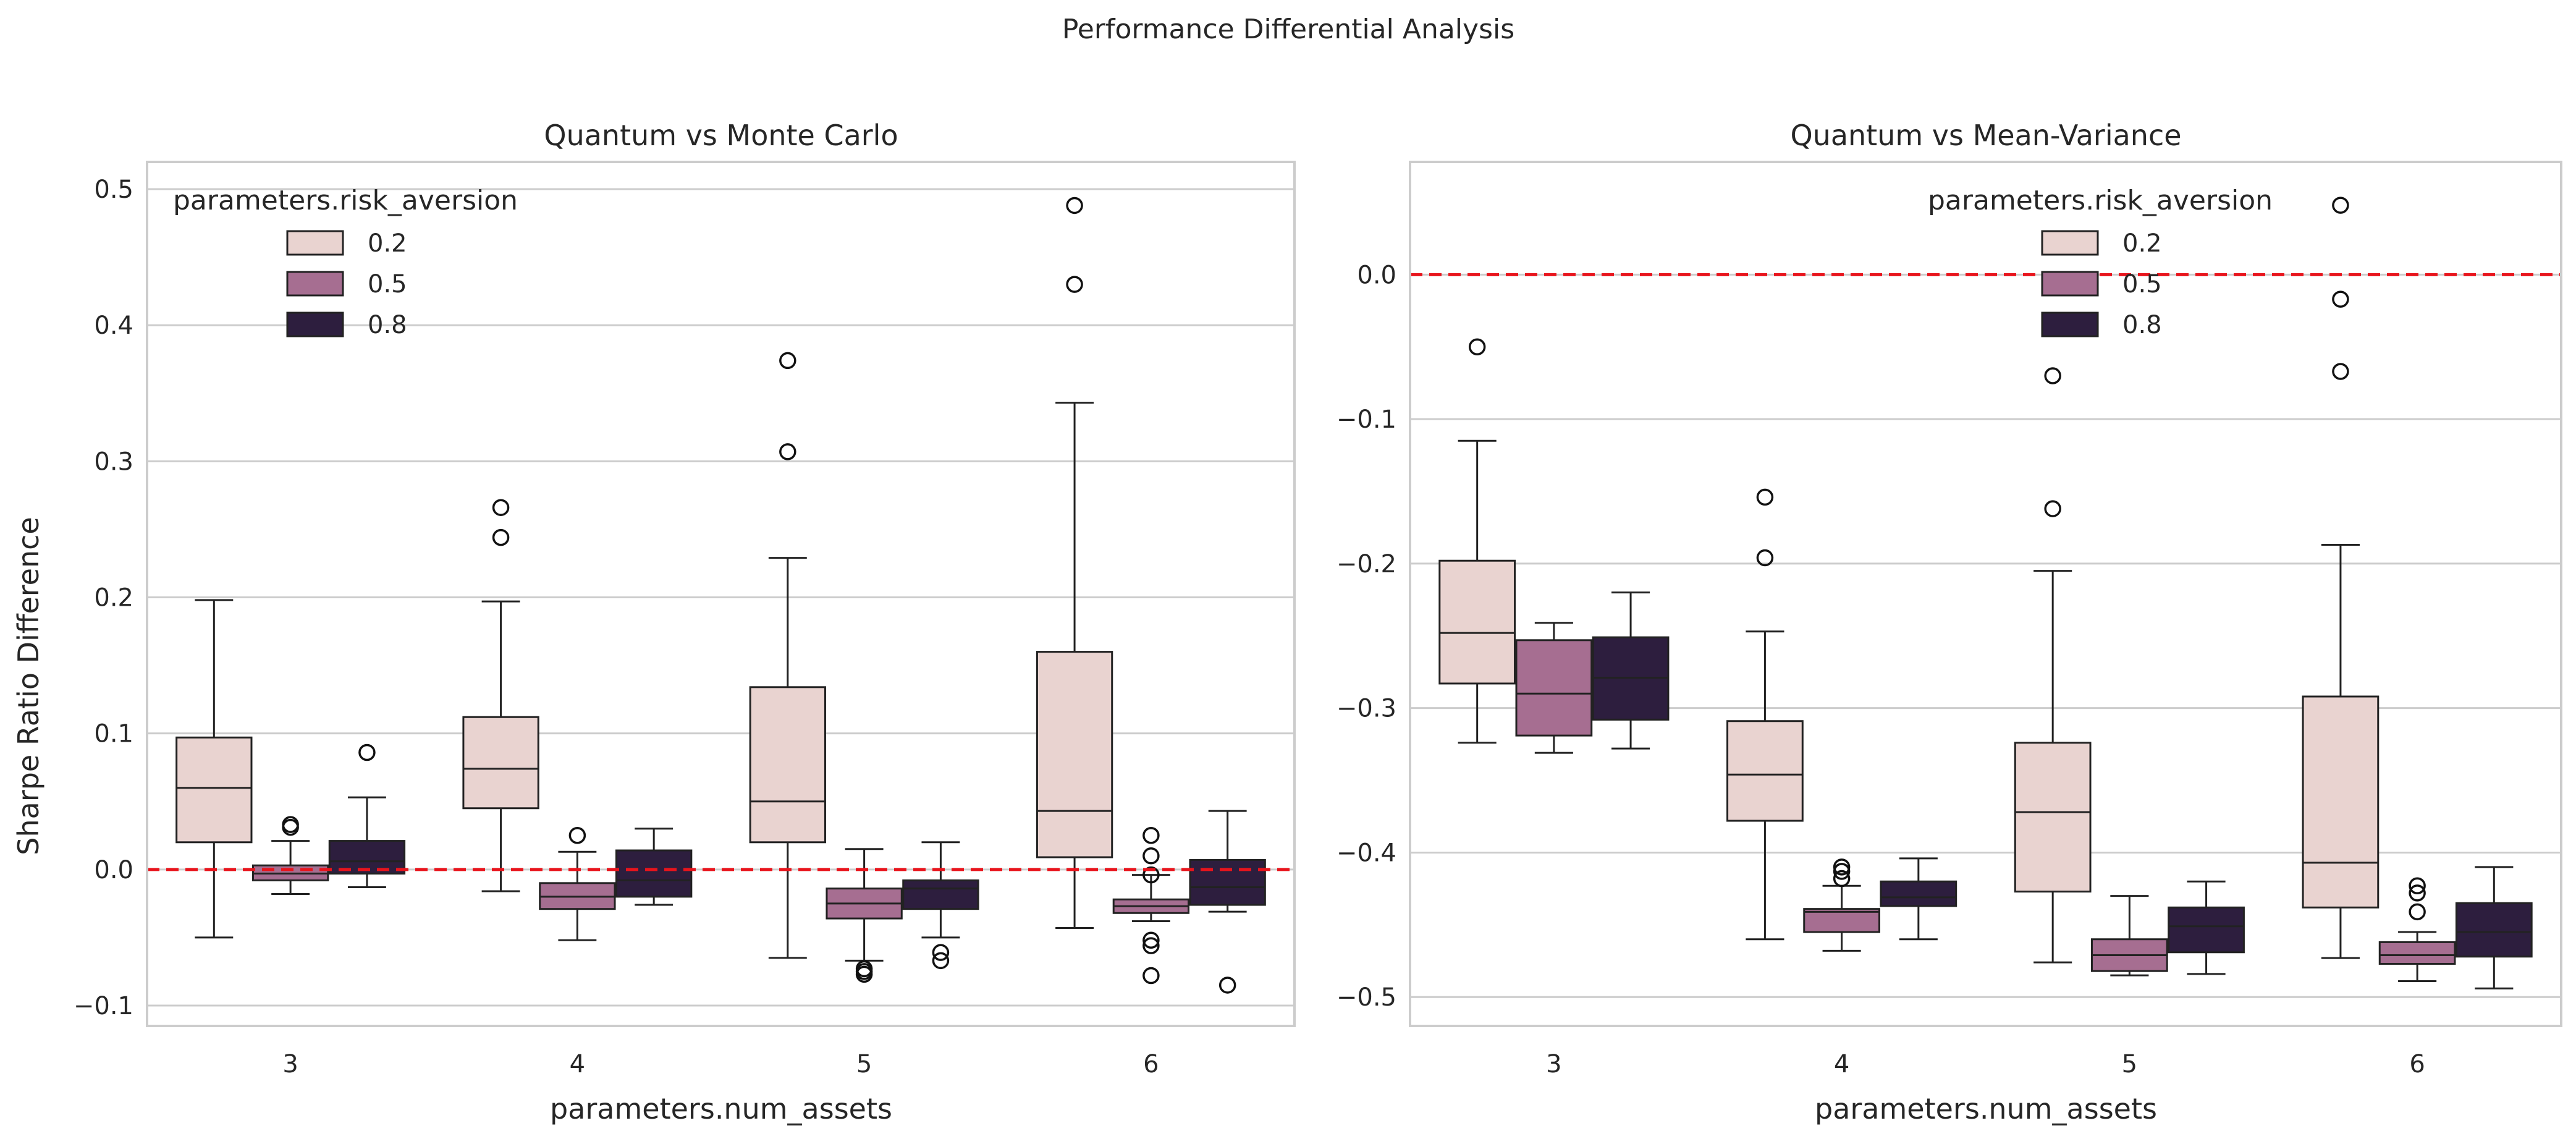  What do you see at coordinates (113, 190) in the screenshot?
I see `y-tick-label: 0.5` at bounding box center [113, 190].